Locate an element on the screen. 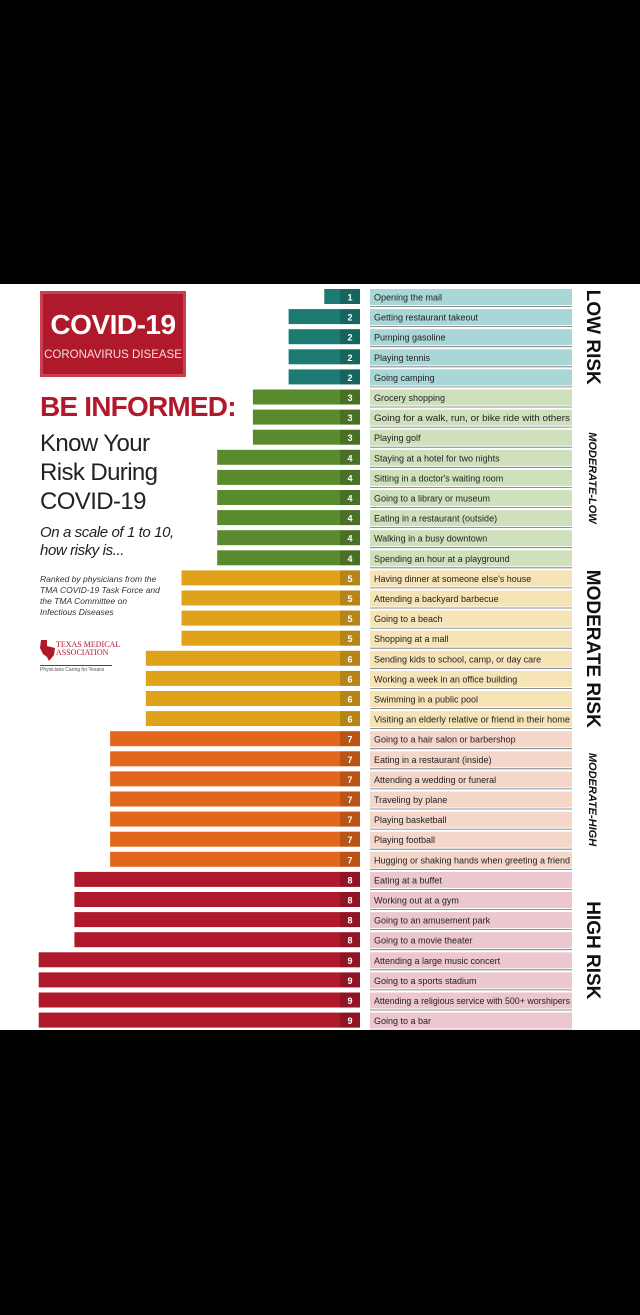 The width and height of the screenshot is (640, 1315). category-label: Getting restaurant takeout is located at coordinates (426, 318).